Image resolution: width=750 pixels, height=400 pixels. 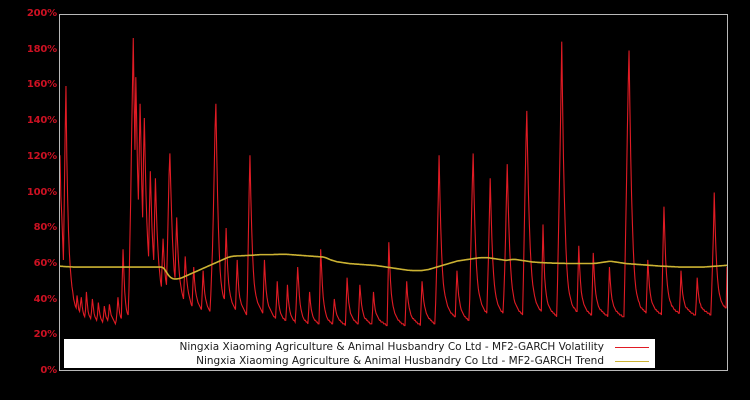 What do you see at coordinates (41, 192) in the screenshot?
I see `y-axis-tick-label: 100%` at bounding box center [41, 192].